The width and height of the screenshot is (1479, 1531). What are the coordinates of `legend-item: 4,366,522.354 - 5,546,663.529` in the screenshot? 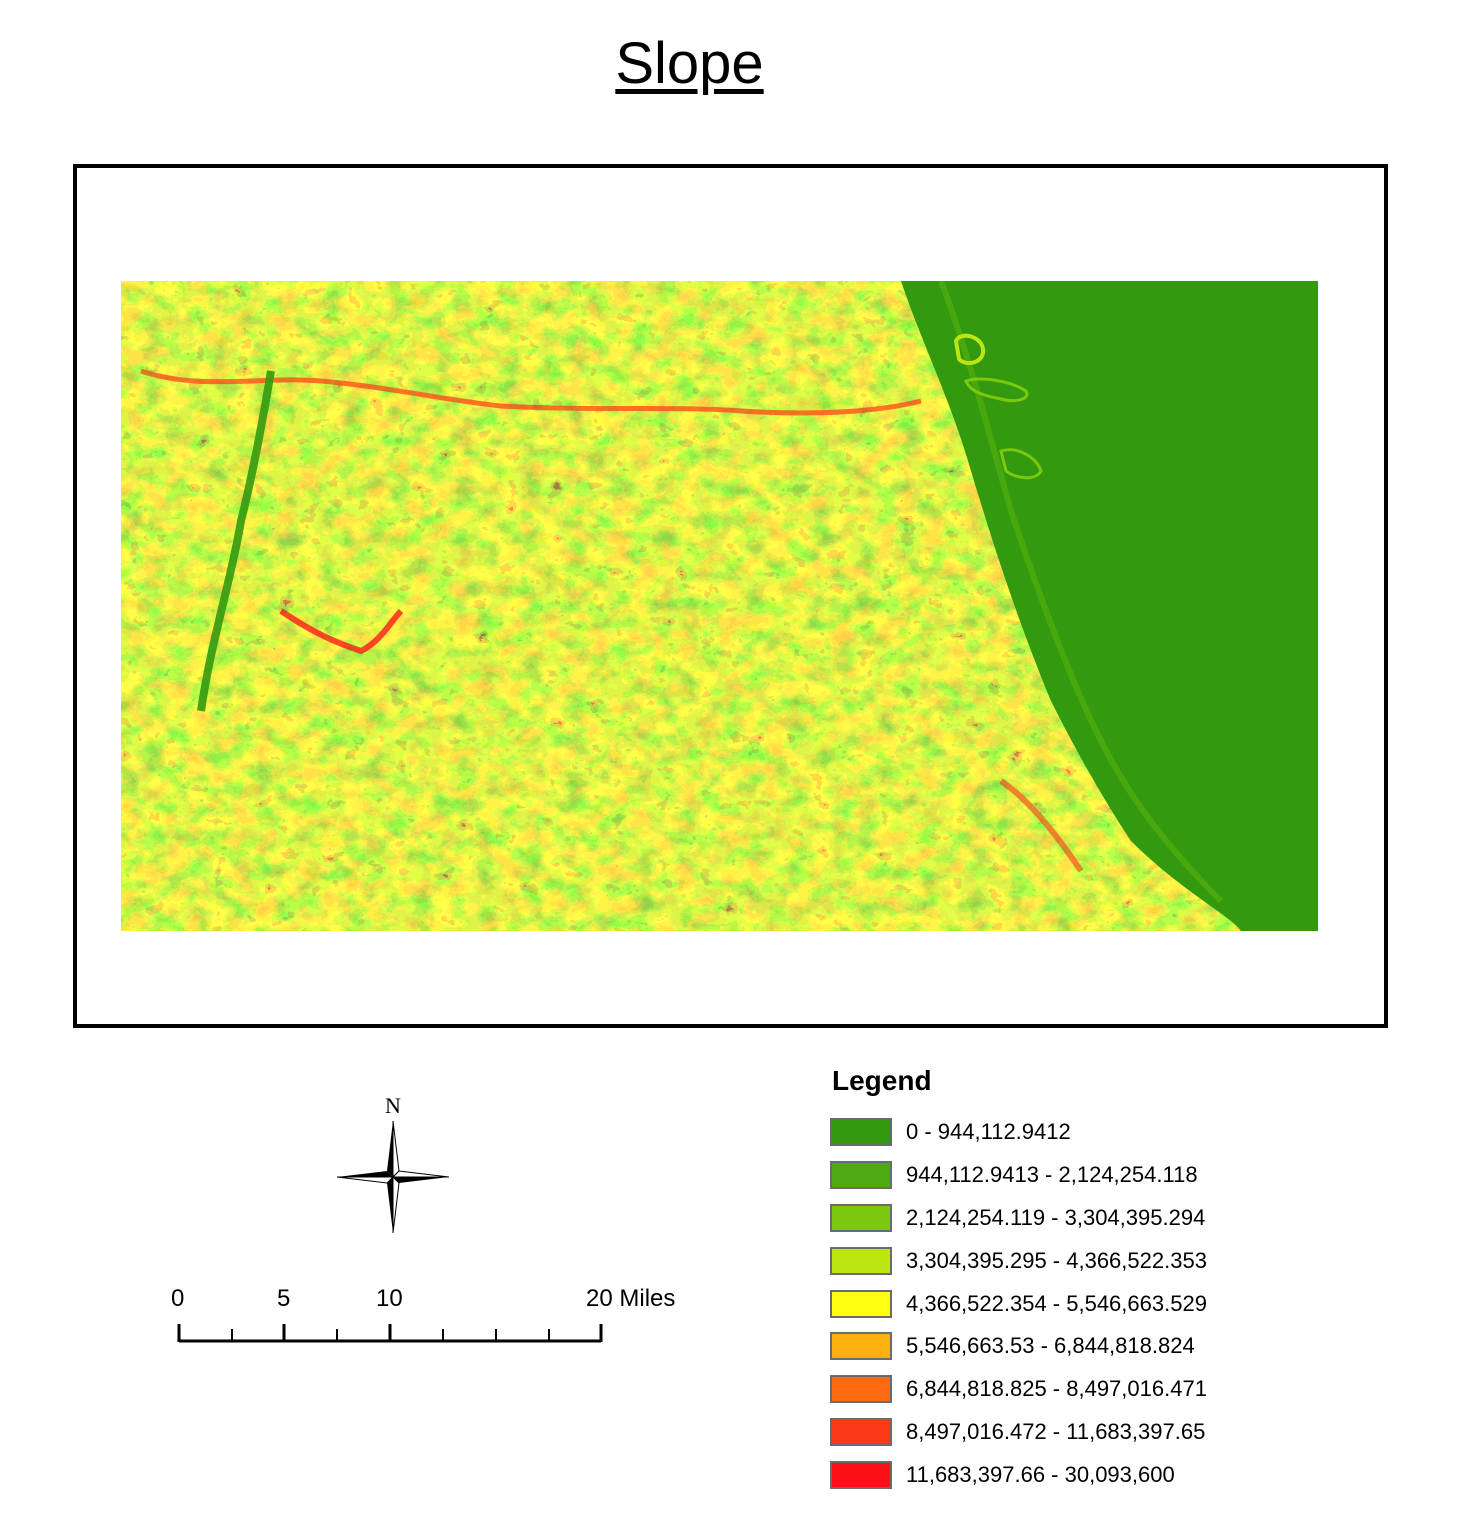 It's located at (1130, 1303).